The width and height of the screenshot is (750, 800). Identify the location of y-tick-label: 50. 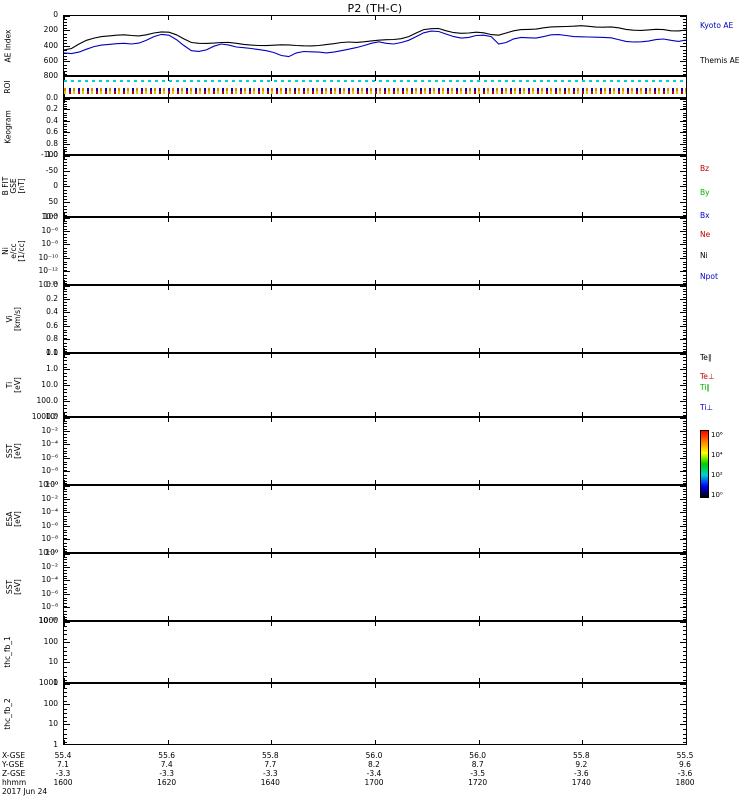
(53, 201).